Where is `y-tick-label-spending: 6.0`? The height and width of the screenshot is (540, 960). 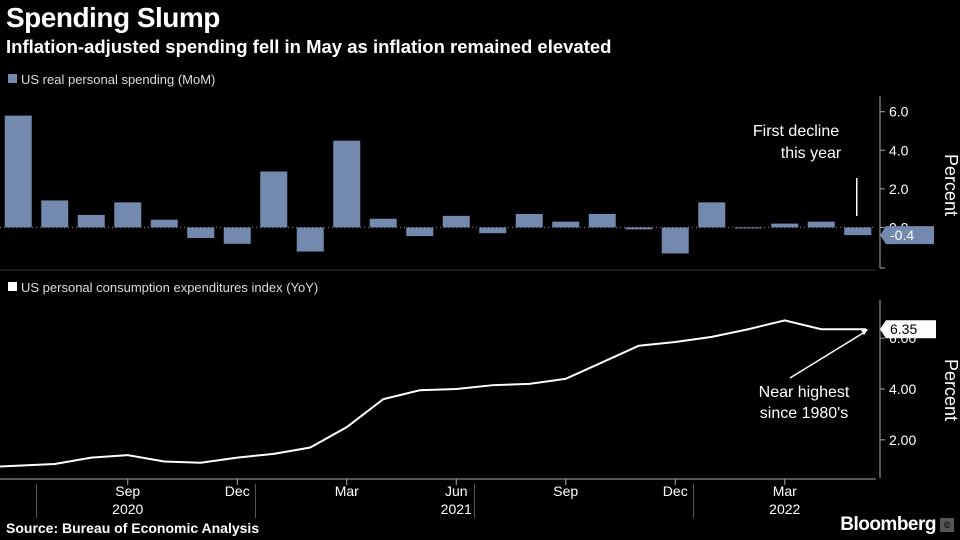
y-tick-label-spending: 6.0 is located at coordinates (899, 112).